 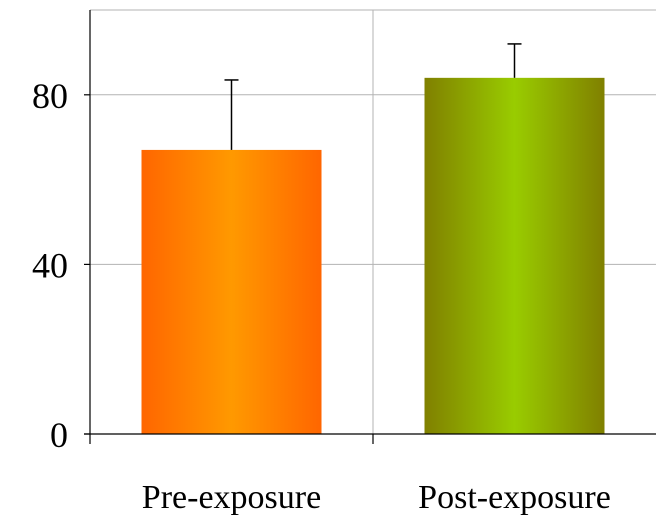 I want to click on y-tick-label-2: 80, so click(x=50, y=96).